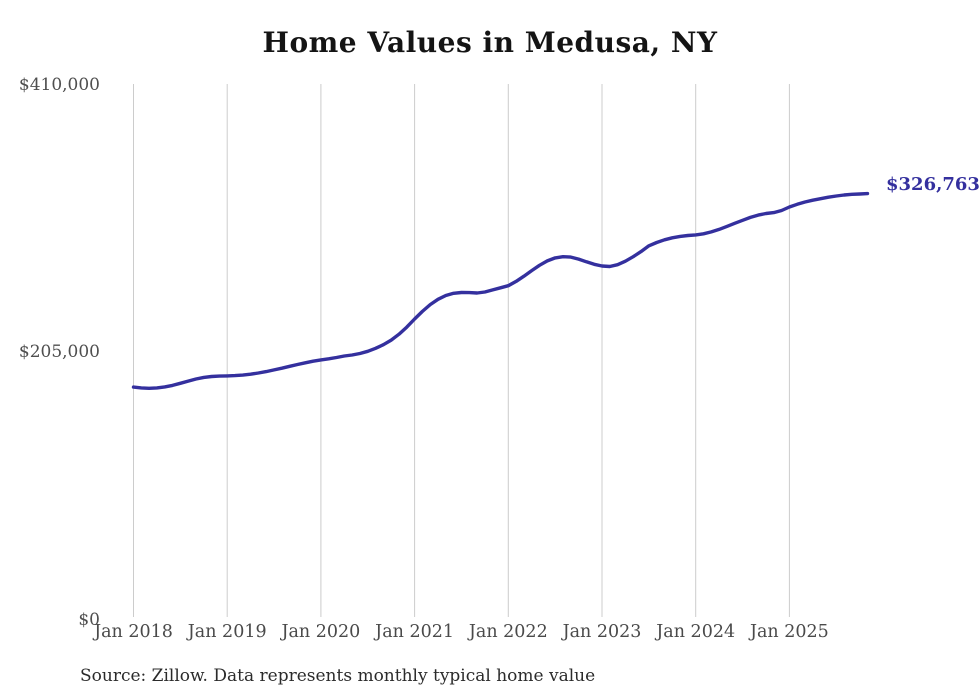 This screenshot has width=980, height=699. What do you see at coordinates (602, 632) in the screenshot?
I see `x-tick-jan-2023: Jan 2023` at bounding box center [602, 632].